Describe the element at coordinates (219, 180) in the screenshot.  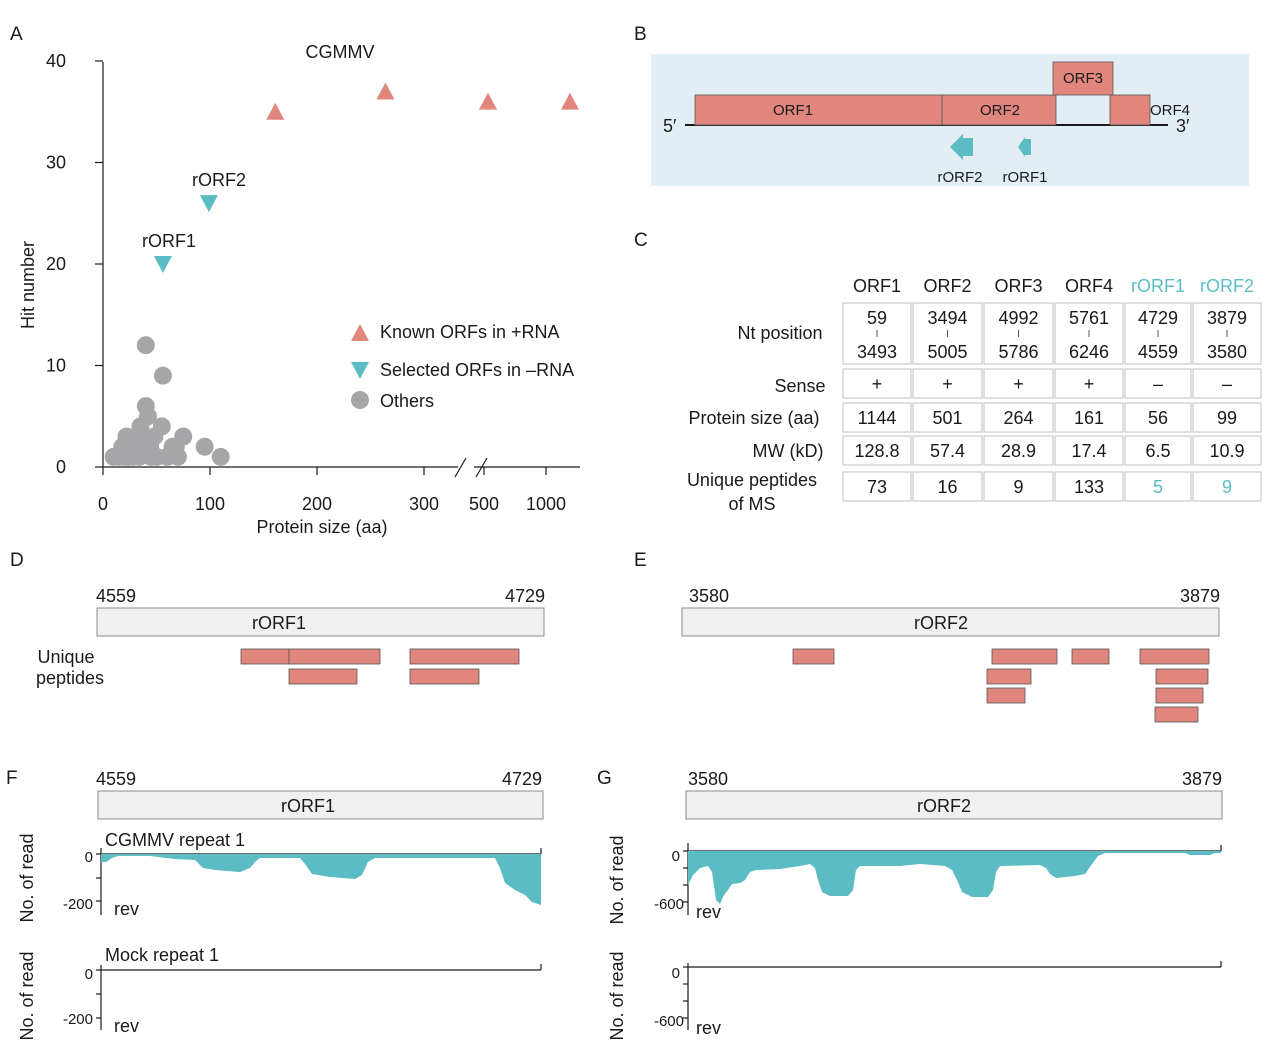
I see `annotation-rorf2: rORF2` at that location.